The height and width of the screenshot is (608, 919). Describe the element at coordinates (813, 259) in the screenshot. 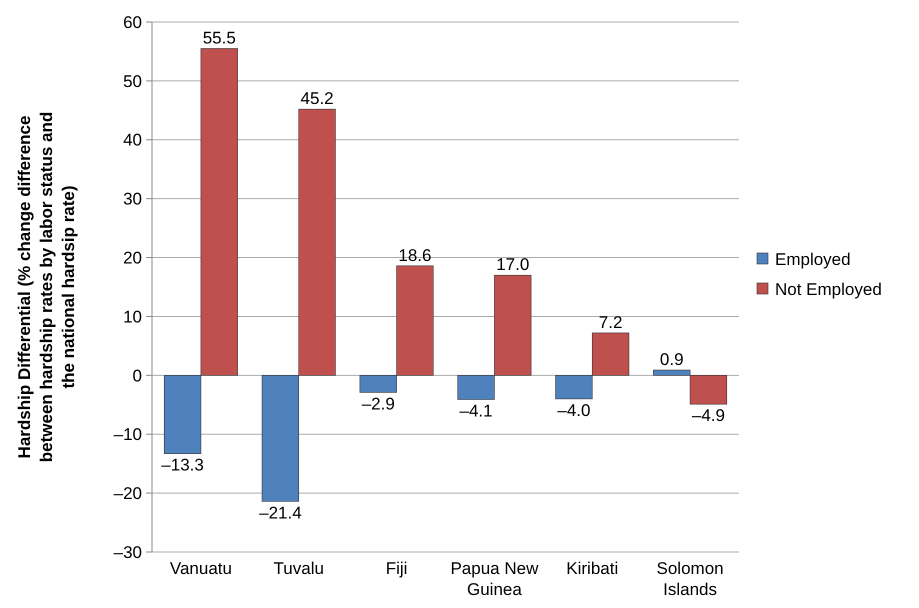

I see `legend-label: Employed` at that location.